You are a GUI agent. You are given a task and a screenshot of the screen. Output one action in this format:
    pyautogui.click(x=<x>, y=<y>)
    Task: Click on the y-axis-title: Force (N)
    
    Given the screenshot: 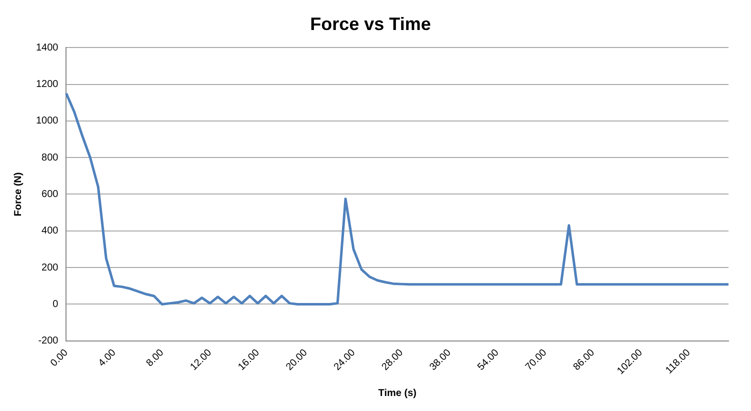 What is the action you would take?
    pyautogui.click(x=18, y=194)
    